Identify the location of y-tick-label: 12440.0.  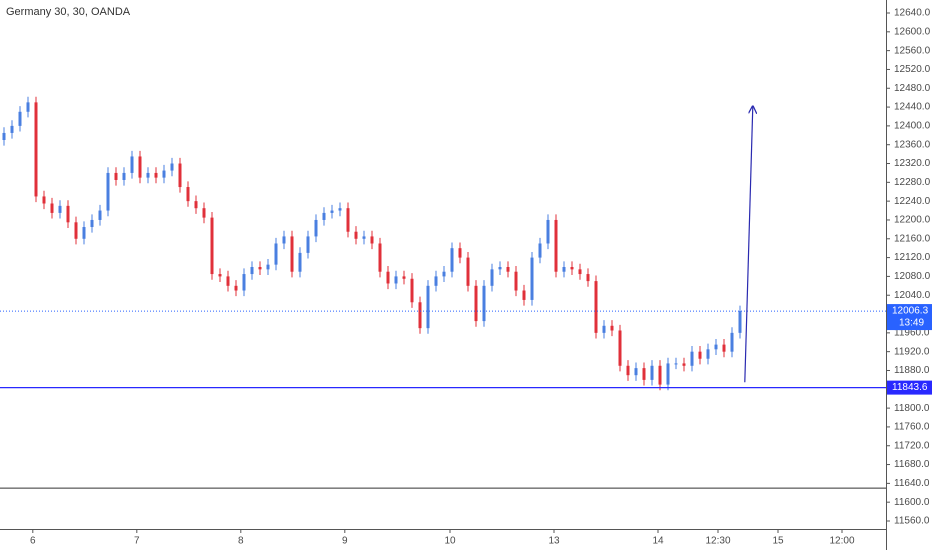
(912, 107).